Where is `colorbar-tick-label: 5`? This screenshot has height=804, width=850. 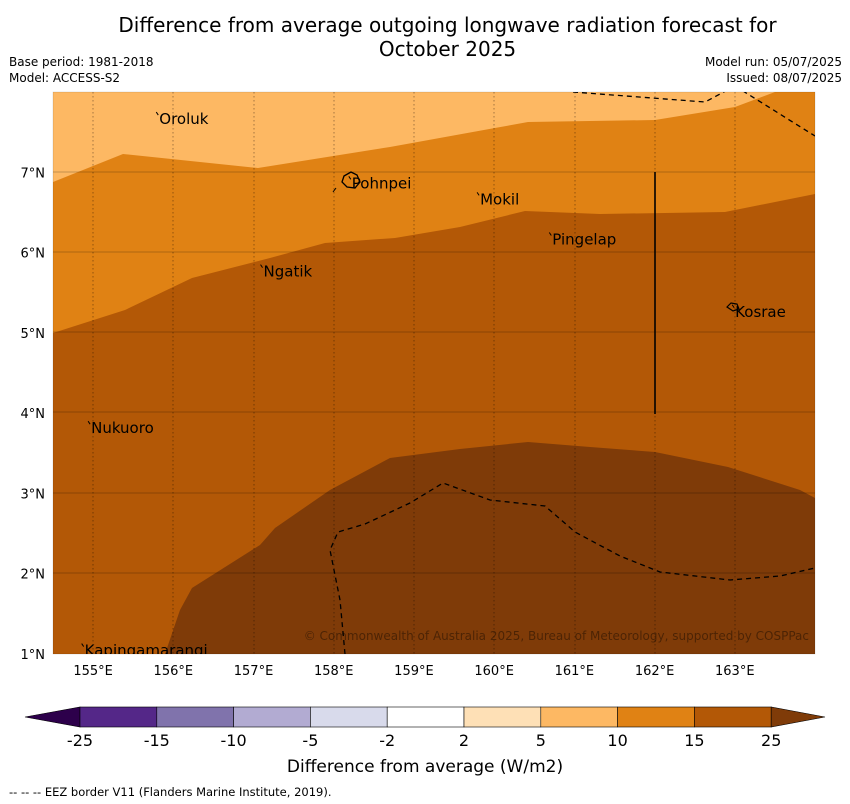
colorbar-tick-label: 5 is located at coordinates (541, 740).